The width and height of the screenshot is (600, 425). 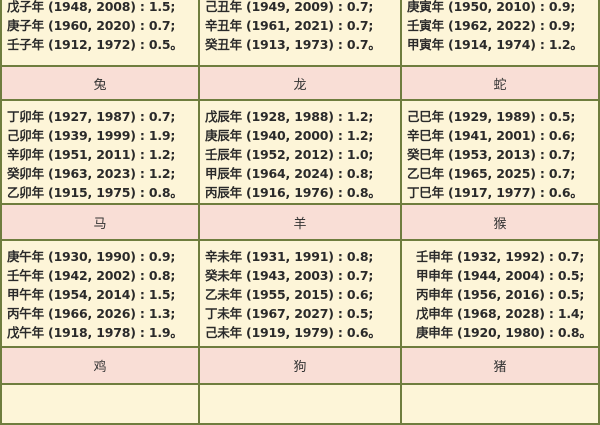 What do you see at coordinates (500, 256) in the screenshot?
I see `entry: 壬申年 (1932, 1992) : 0.7;` at bounding box center [500, 256].